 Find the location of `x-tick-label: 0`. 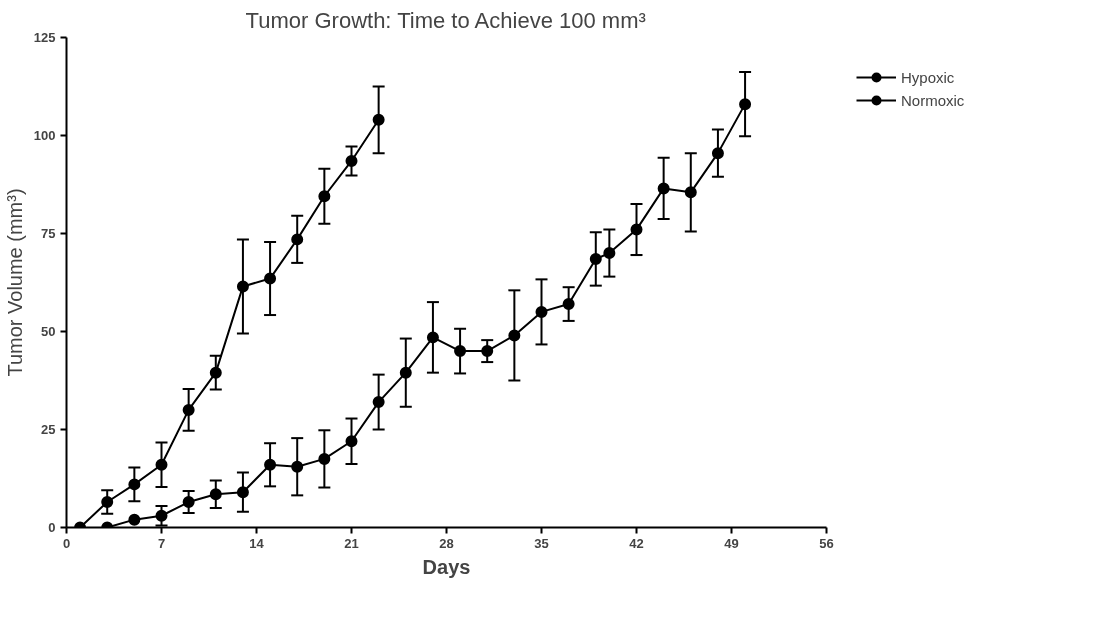

x-tick-label: 0 is located at coordinates (66, 543).